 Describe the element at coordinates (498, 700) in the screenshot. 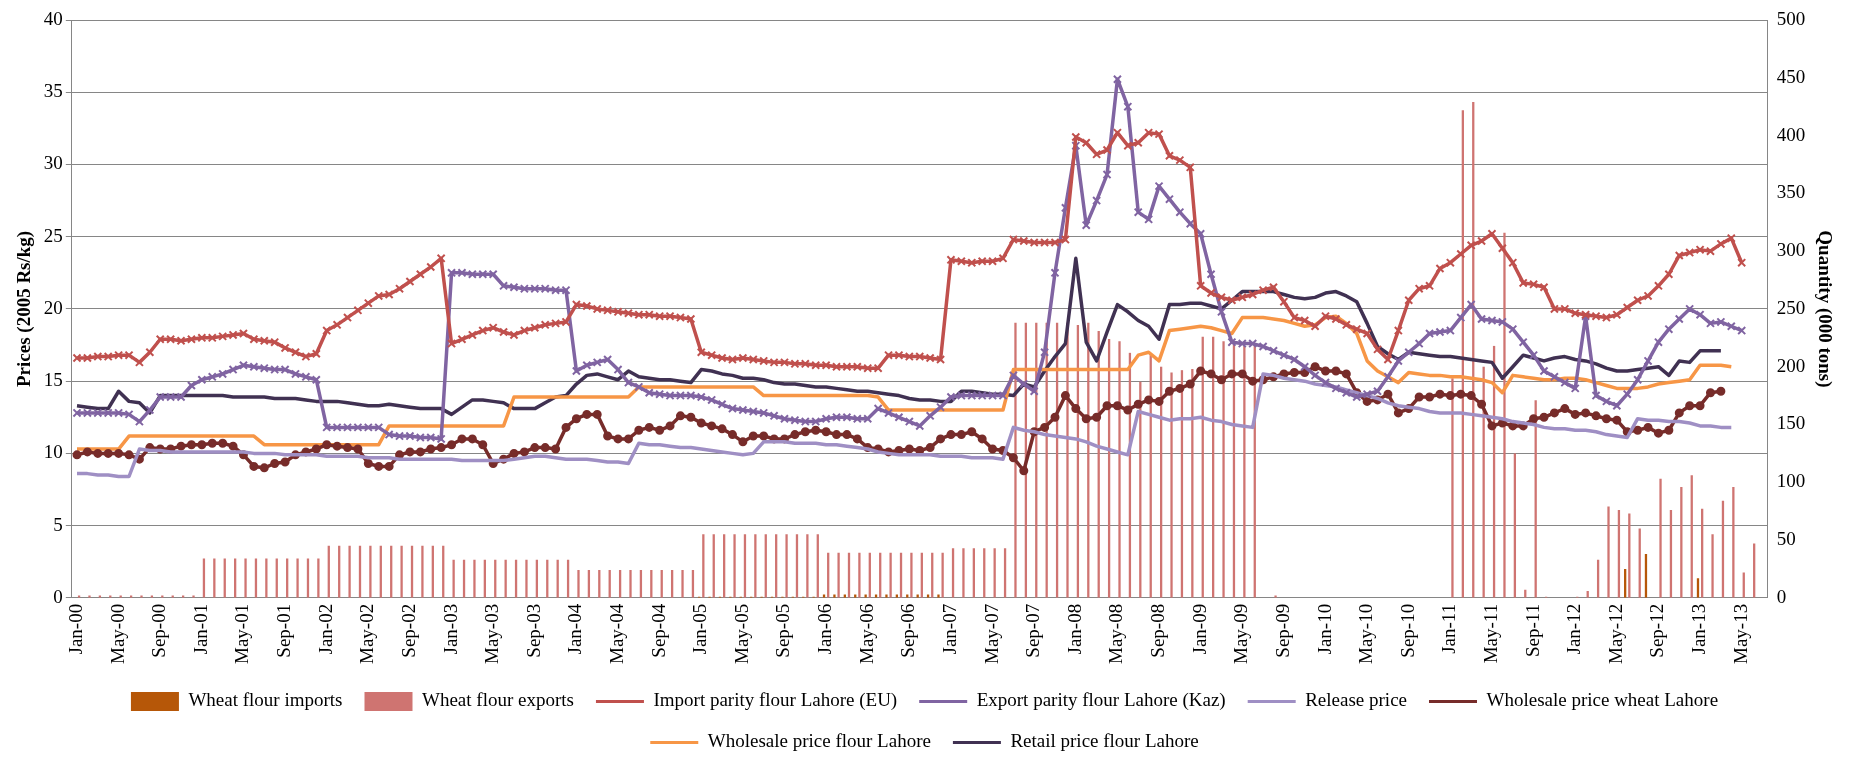

I see `legend-label: Wheat flour exports` at that location.